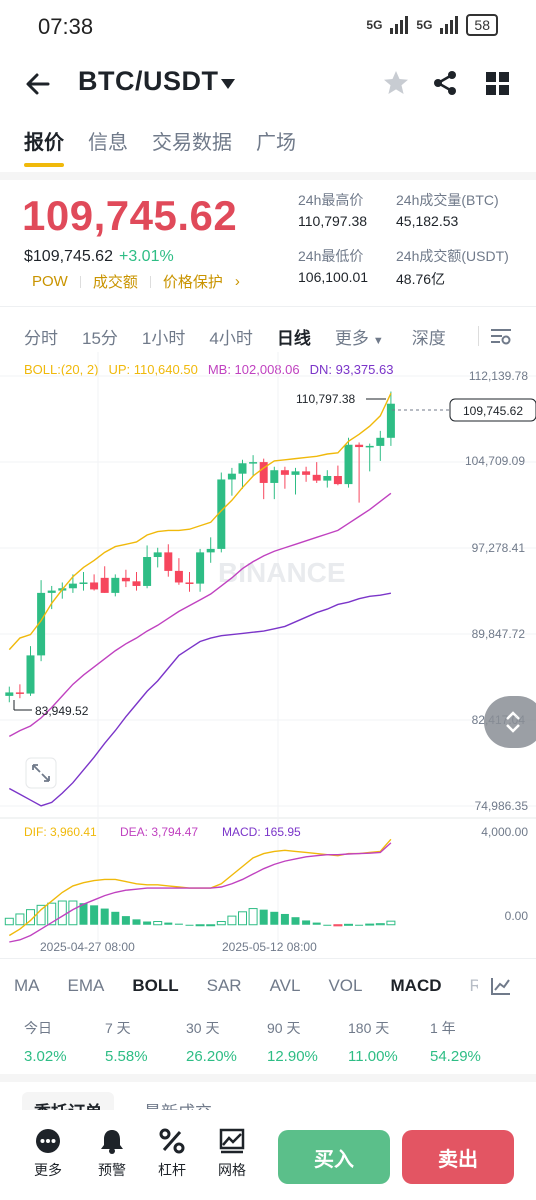  Describe the element at coordinates (493, 411) in the screenshot. I see `last-price-marker: 109,745.62` at that location.